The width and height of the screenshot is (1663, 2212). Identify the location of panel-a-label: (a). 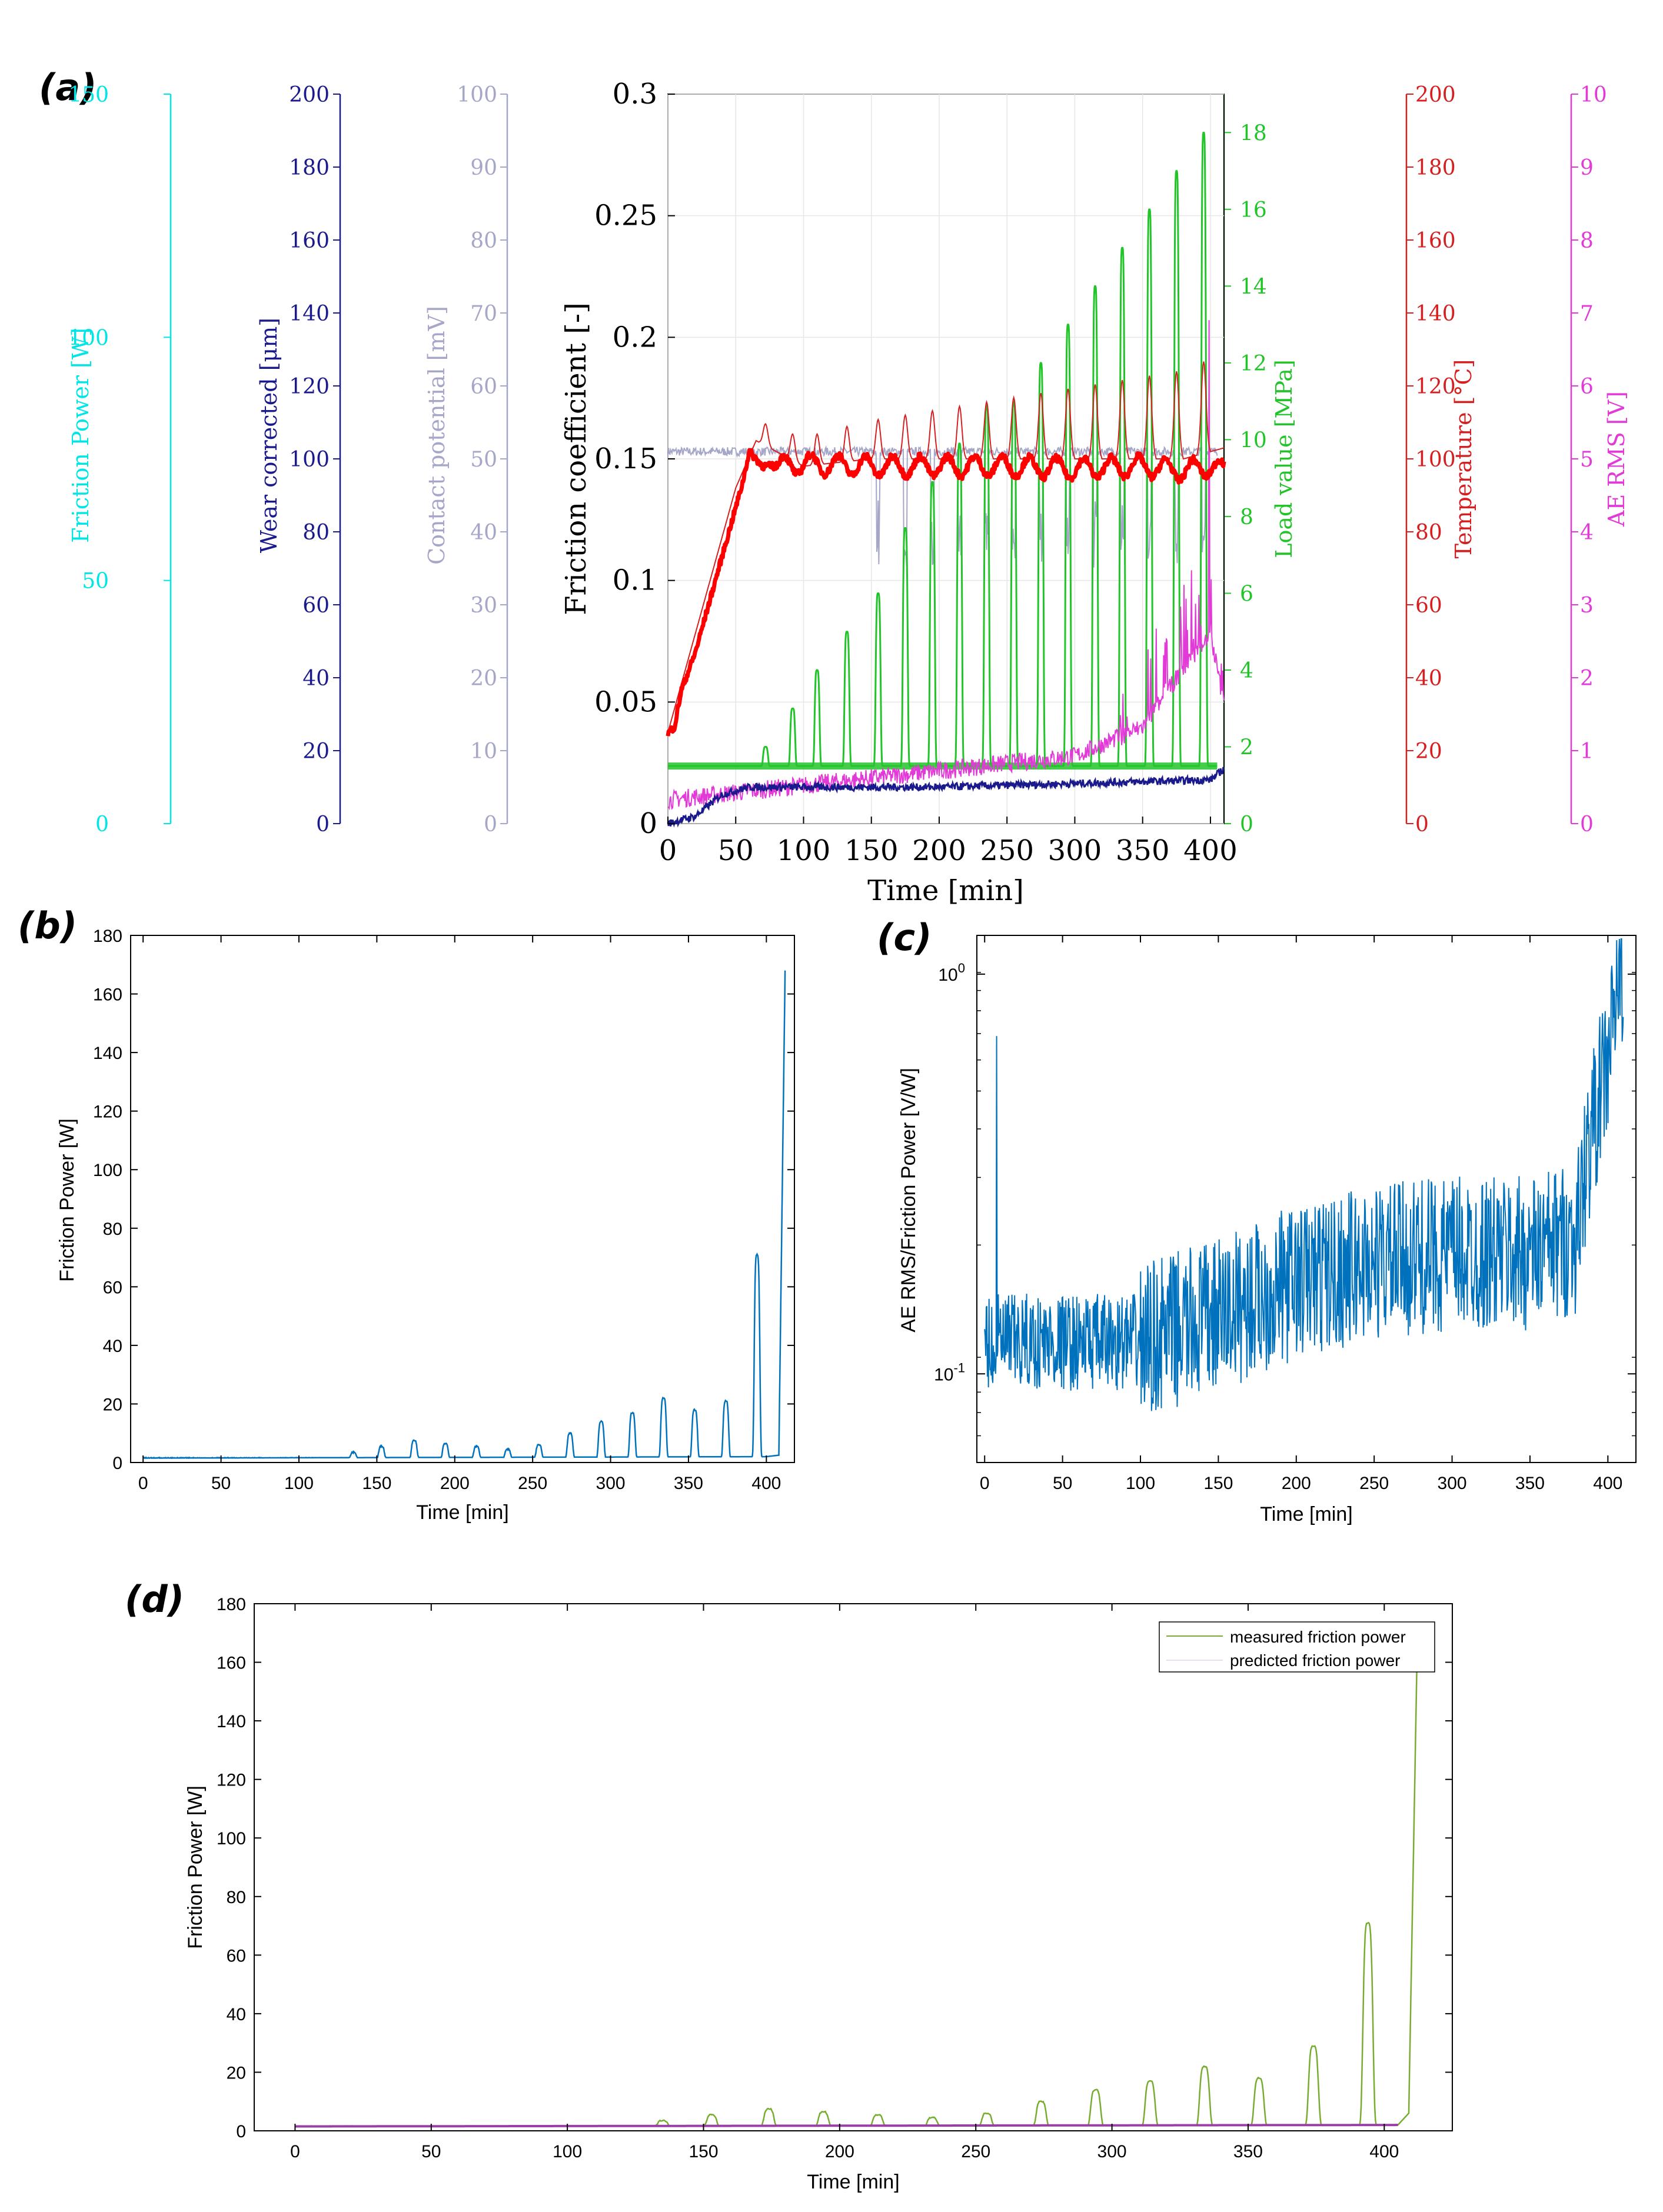
(68, 87).